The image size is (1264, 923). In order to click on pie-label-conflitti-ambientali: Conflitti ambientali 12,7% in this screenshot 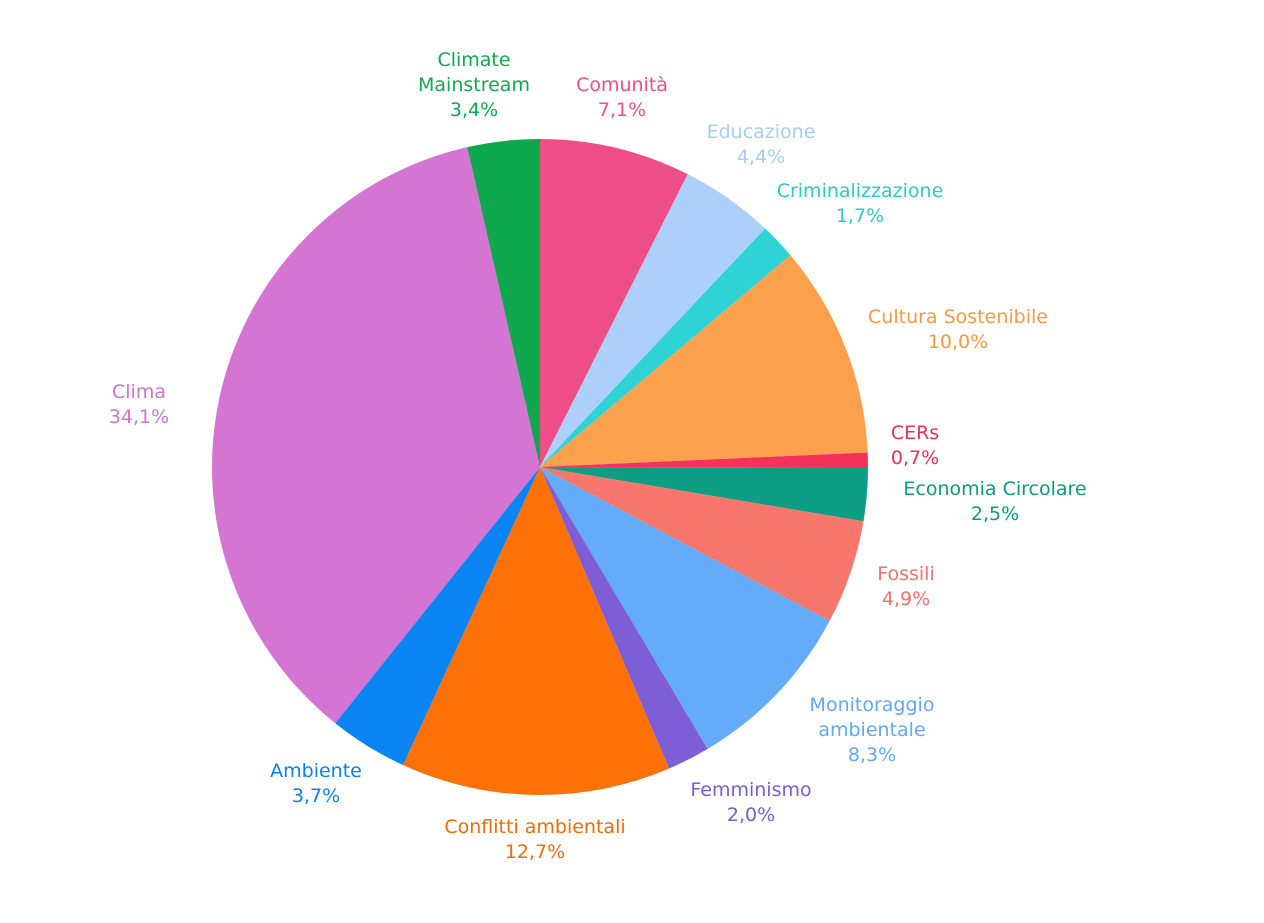, I will do `click(534, 839)`.